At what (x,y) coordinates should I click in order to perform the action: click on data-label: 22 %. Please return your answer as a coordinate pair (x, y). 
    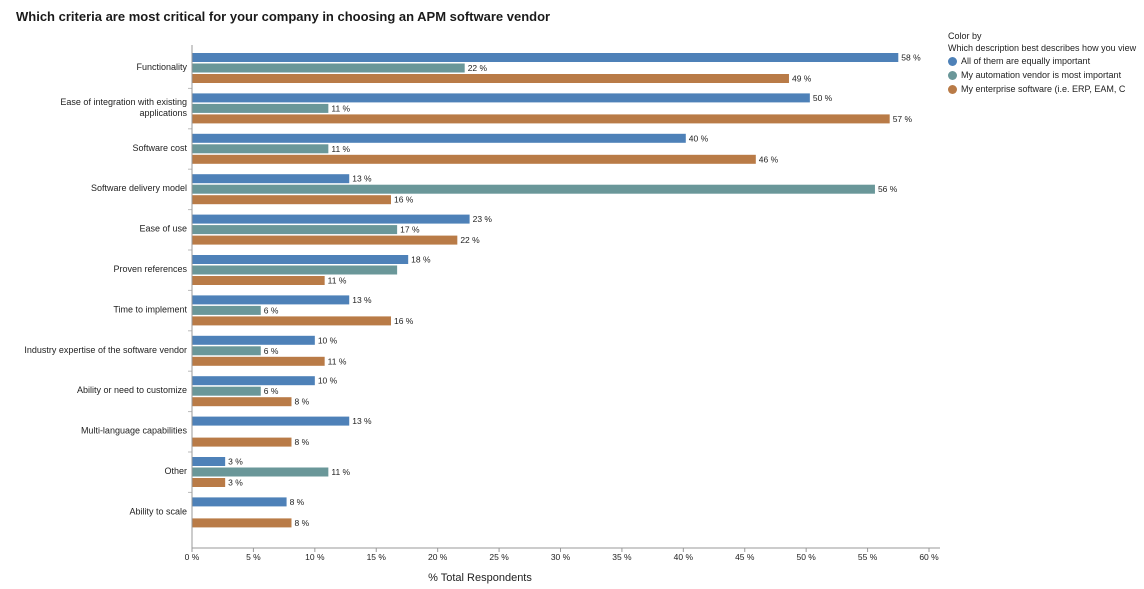
    Looking at the image, I should click on (478, 68).